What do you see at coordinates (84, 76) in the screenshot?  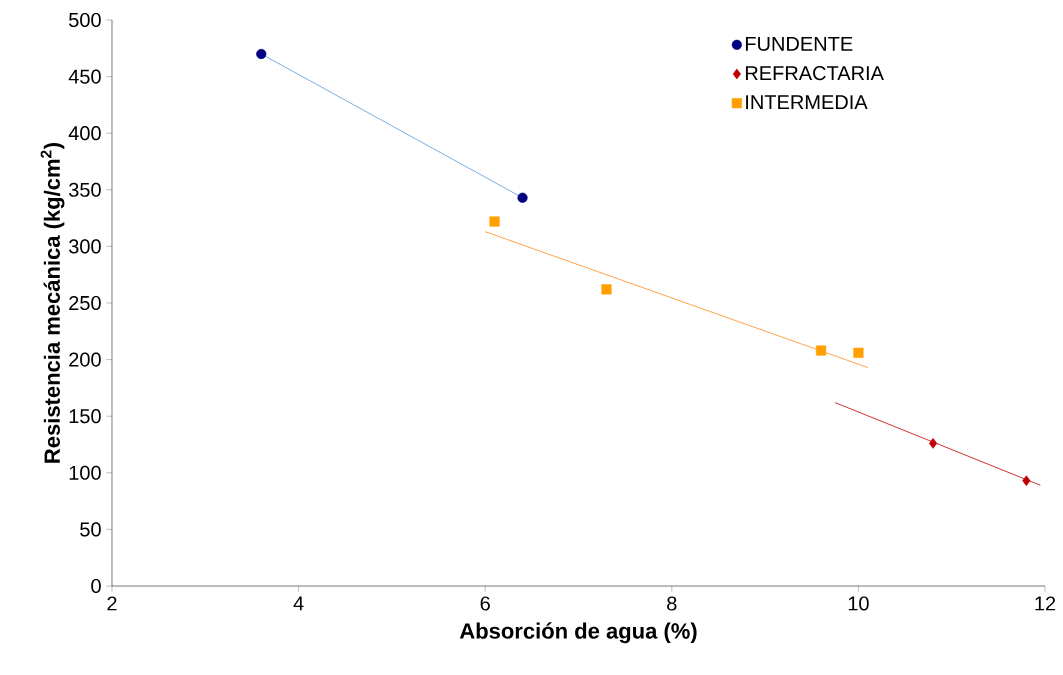 I see `y-tick-label: 450` at bounding box center [84, 76].